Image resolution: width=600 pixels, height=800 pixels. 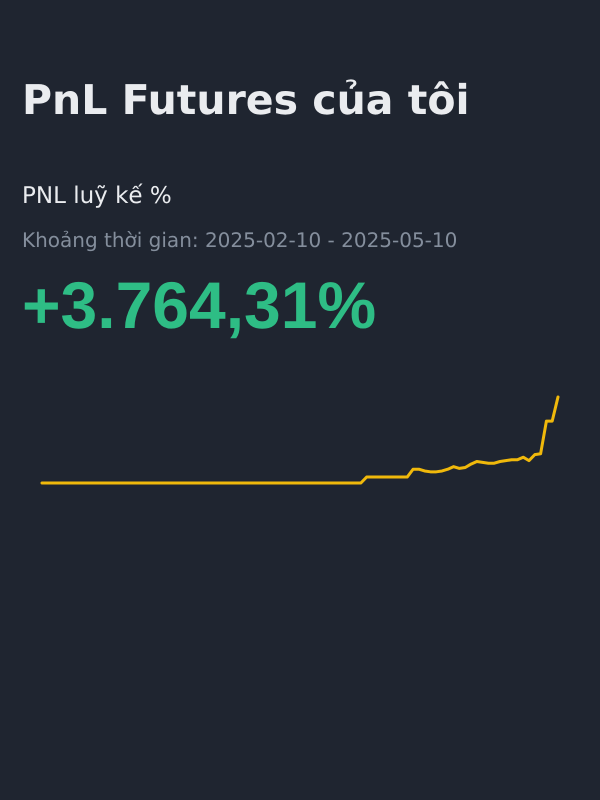 I want to click on chart-title: PnL Futures của tôi, so click(x=246, y=100).